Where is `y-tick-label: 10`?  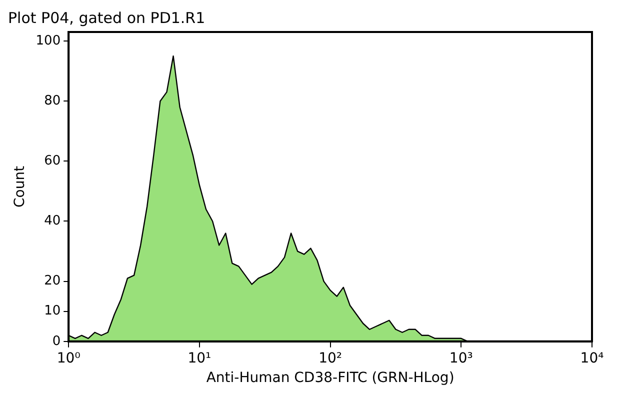 y-tick-label: 10 is located at coordinates (52, 311).